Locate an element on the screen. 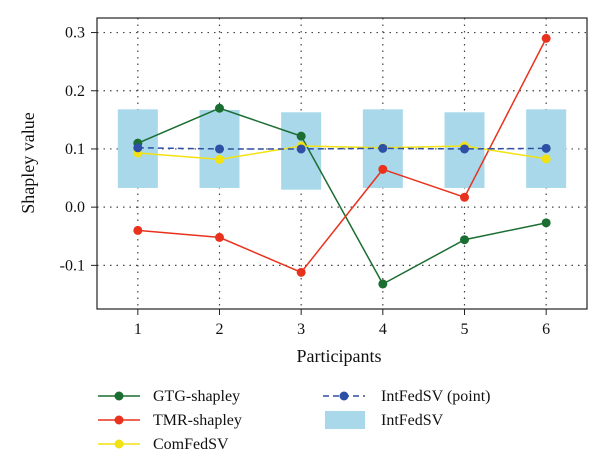  legend-swatch is located at coordinates (345, 420).